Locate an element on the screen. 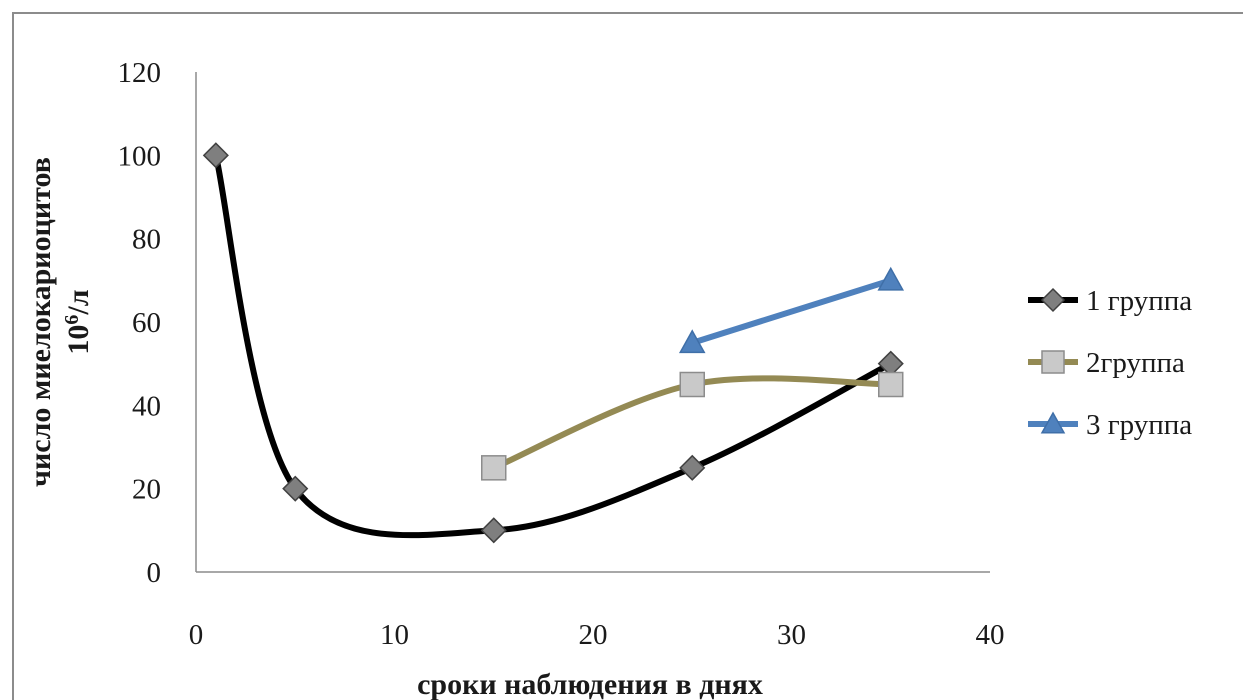 The image size is (1244, 700). y-axis-title-line1: число миелокариоцитов is located at coordinates (40, 322).